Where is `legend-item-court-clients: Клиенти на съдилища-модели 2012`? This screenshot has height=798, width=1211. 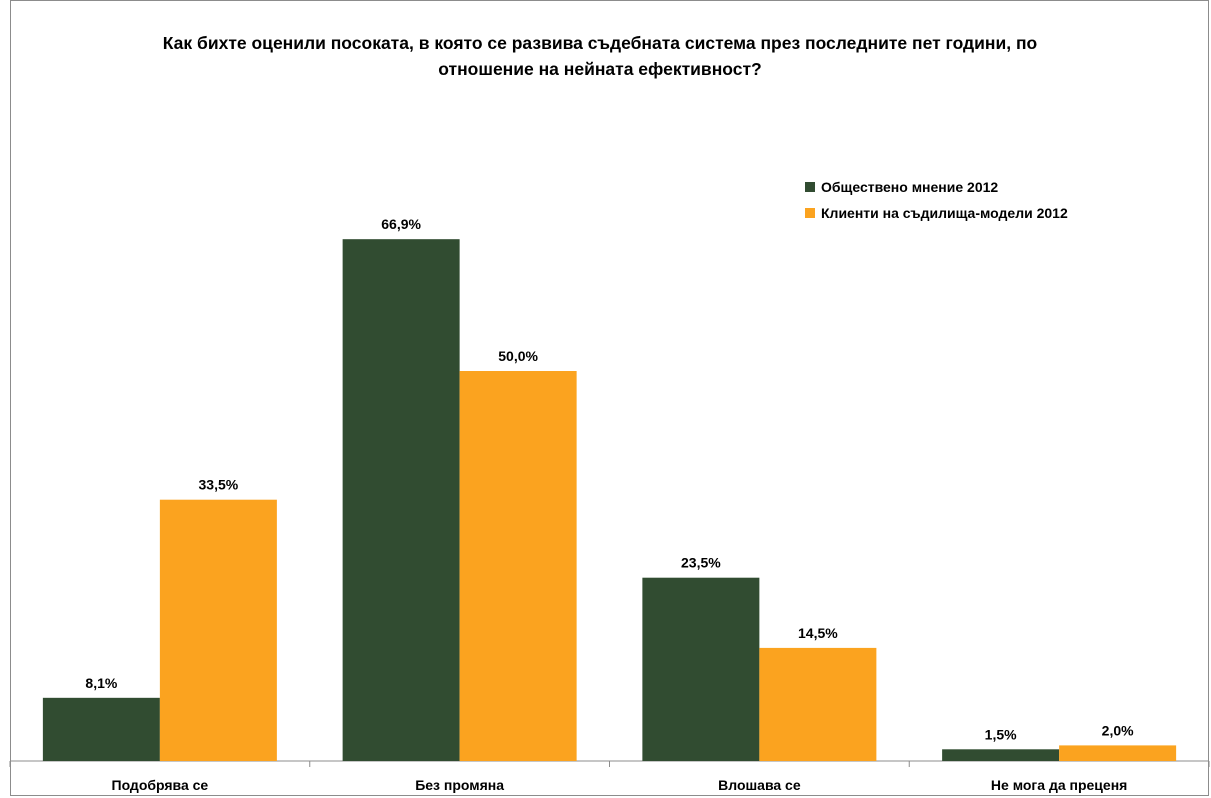 legend-item-court-clients: Клиенти на съдилища-модели 2012 is located at coordinates (936, 213).